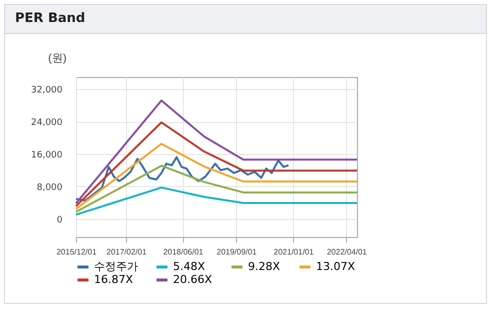 This screenshot has height=310, width=491. I want to click on y-tick-label: 16,000, so click(47, 155).